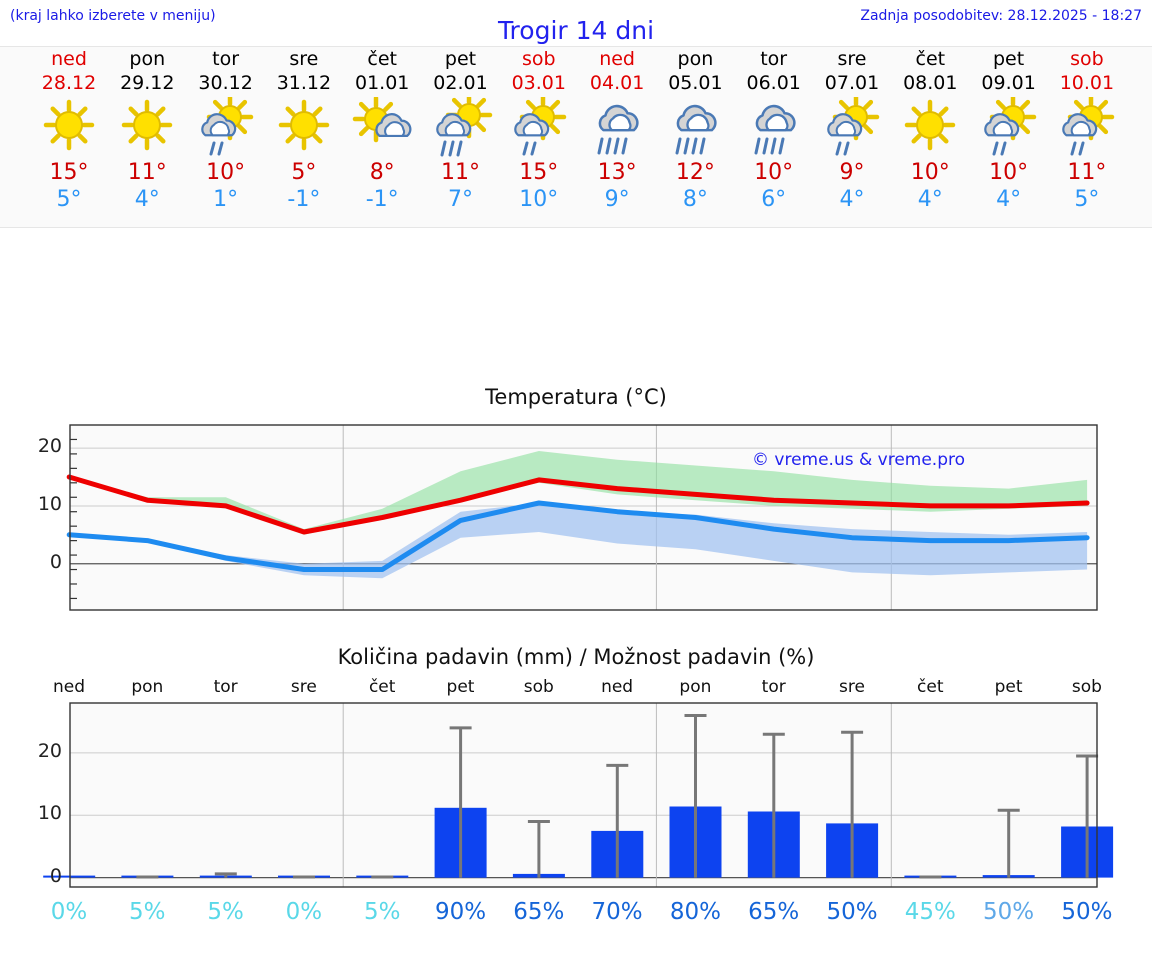 The width and height of the screenshot is (1152, 975). Describe the element at coordinates (69, 83) in the screenshot. I see `day-date: 28.12` at that location.